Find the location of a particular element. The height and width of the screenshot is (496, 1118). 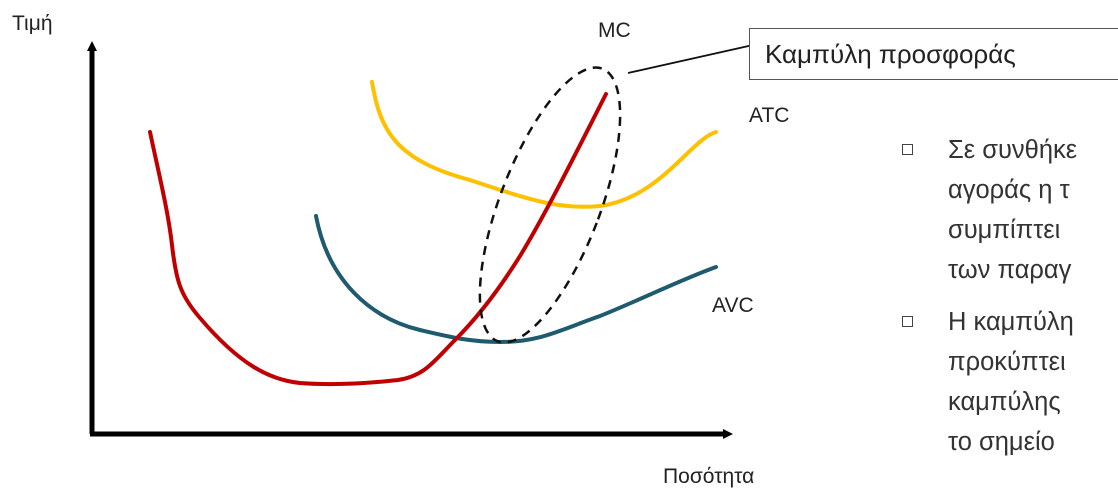

bullet-text-line: καμπύλης is located at coordinates (1004, 402).